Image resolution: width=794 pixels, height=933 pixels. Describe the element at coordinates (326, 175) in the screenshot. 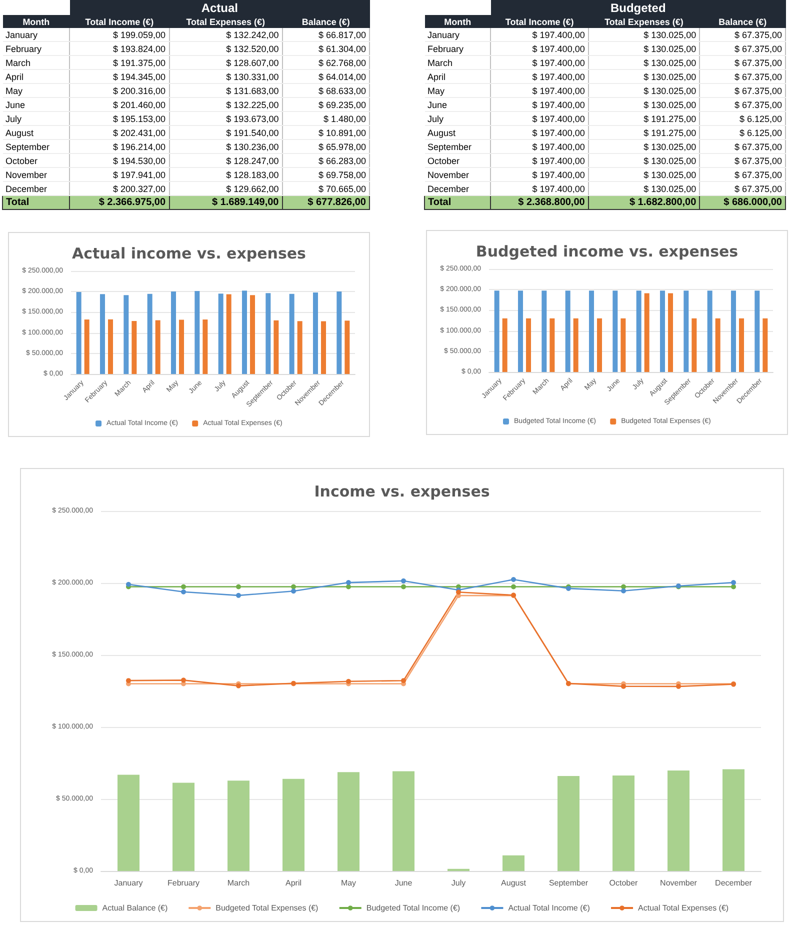

I see `data-label: $ 69.758,00` at that location.